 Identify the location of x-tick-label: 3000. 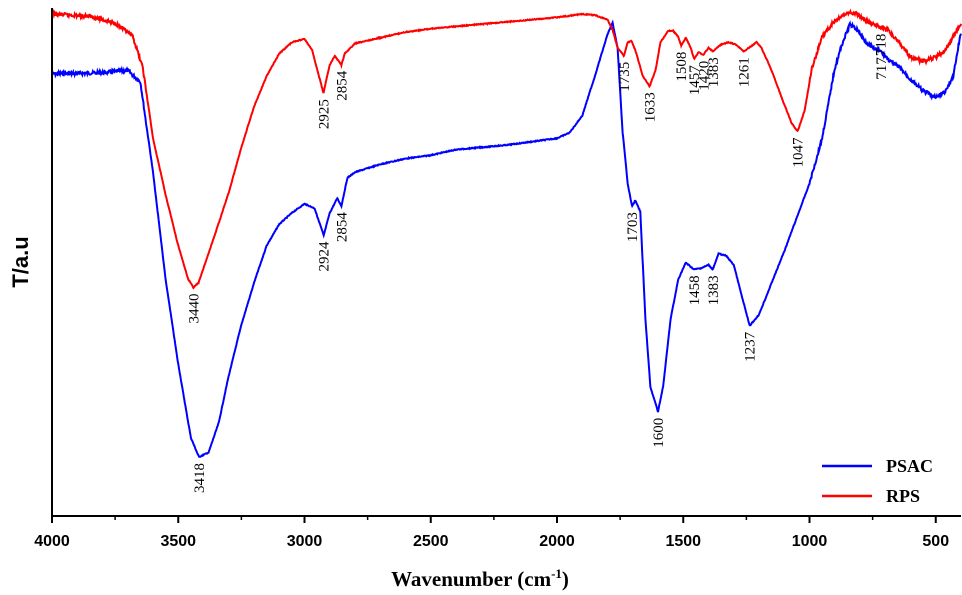
(305, 541).